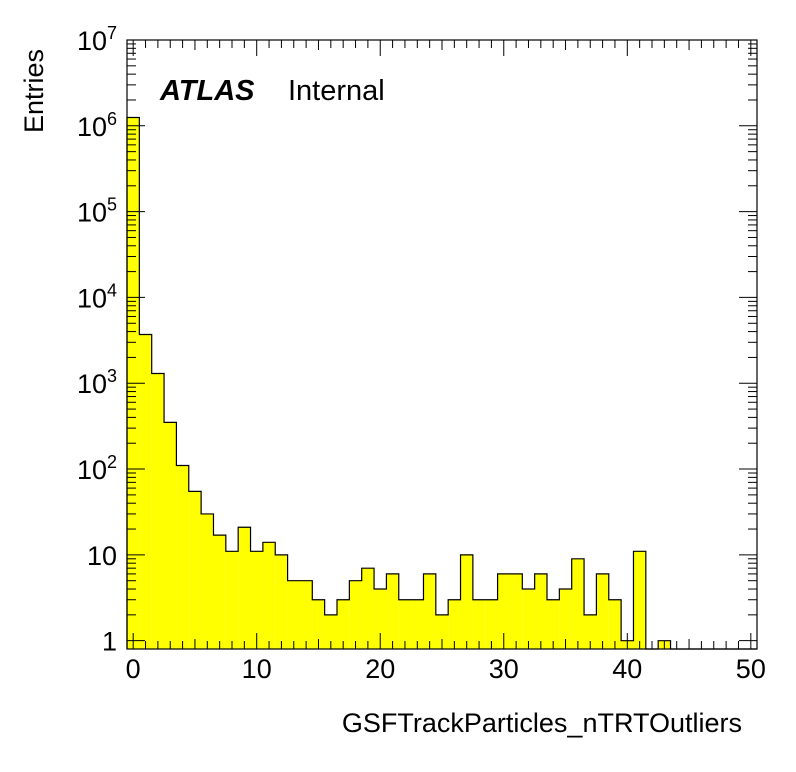 This screenshot has height=772, width=796. What do you see at coordinates (109, 642) in the screenshot?
I see `y-tick-label: 1` at bounding box center [109, 642].